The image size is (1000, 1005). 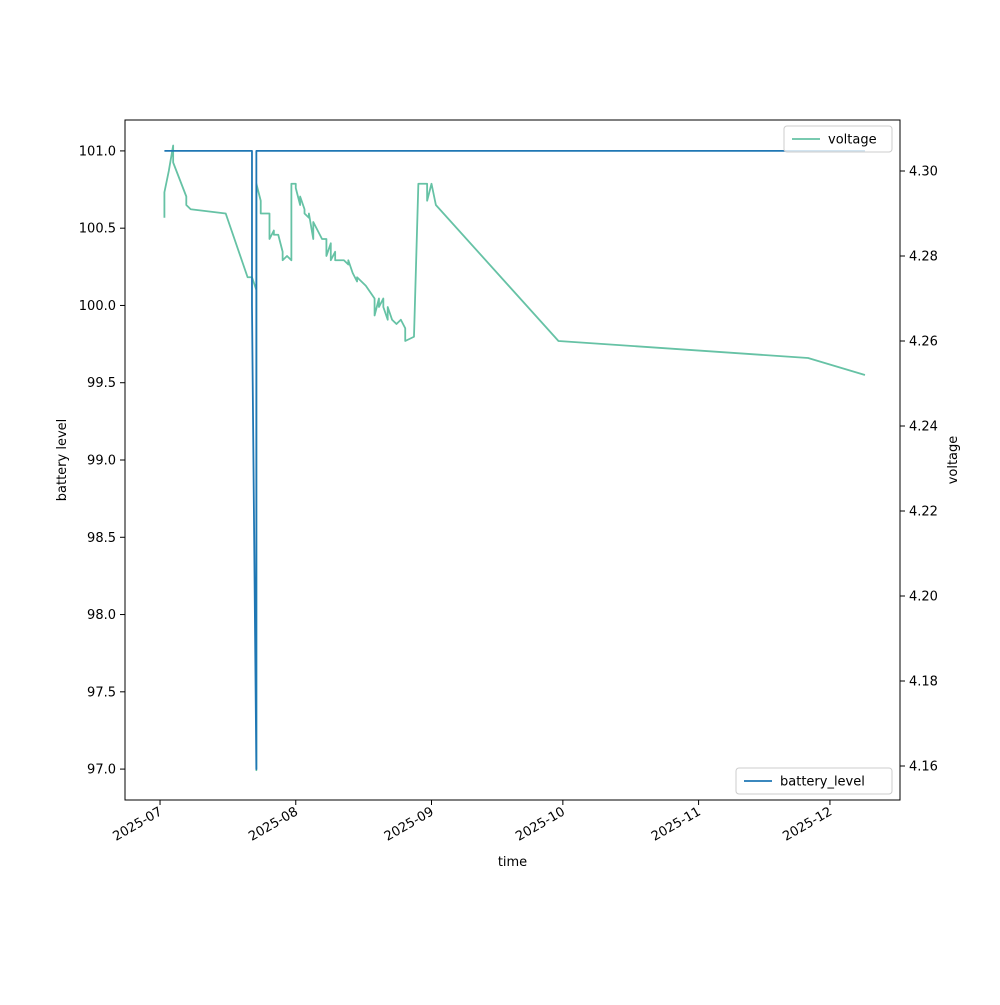 I want to click on y-left-tick-label: 97.0, so click(x=101, y=770).